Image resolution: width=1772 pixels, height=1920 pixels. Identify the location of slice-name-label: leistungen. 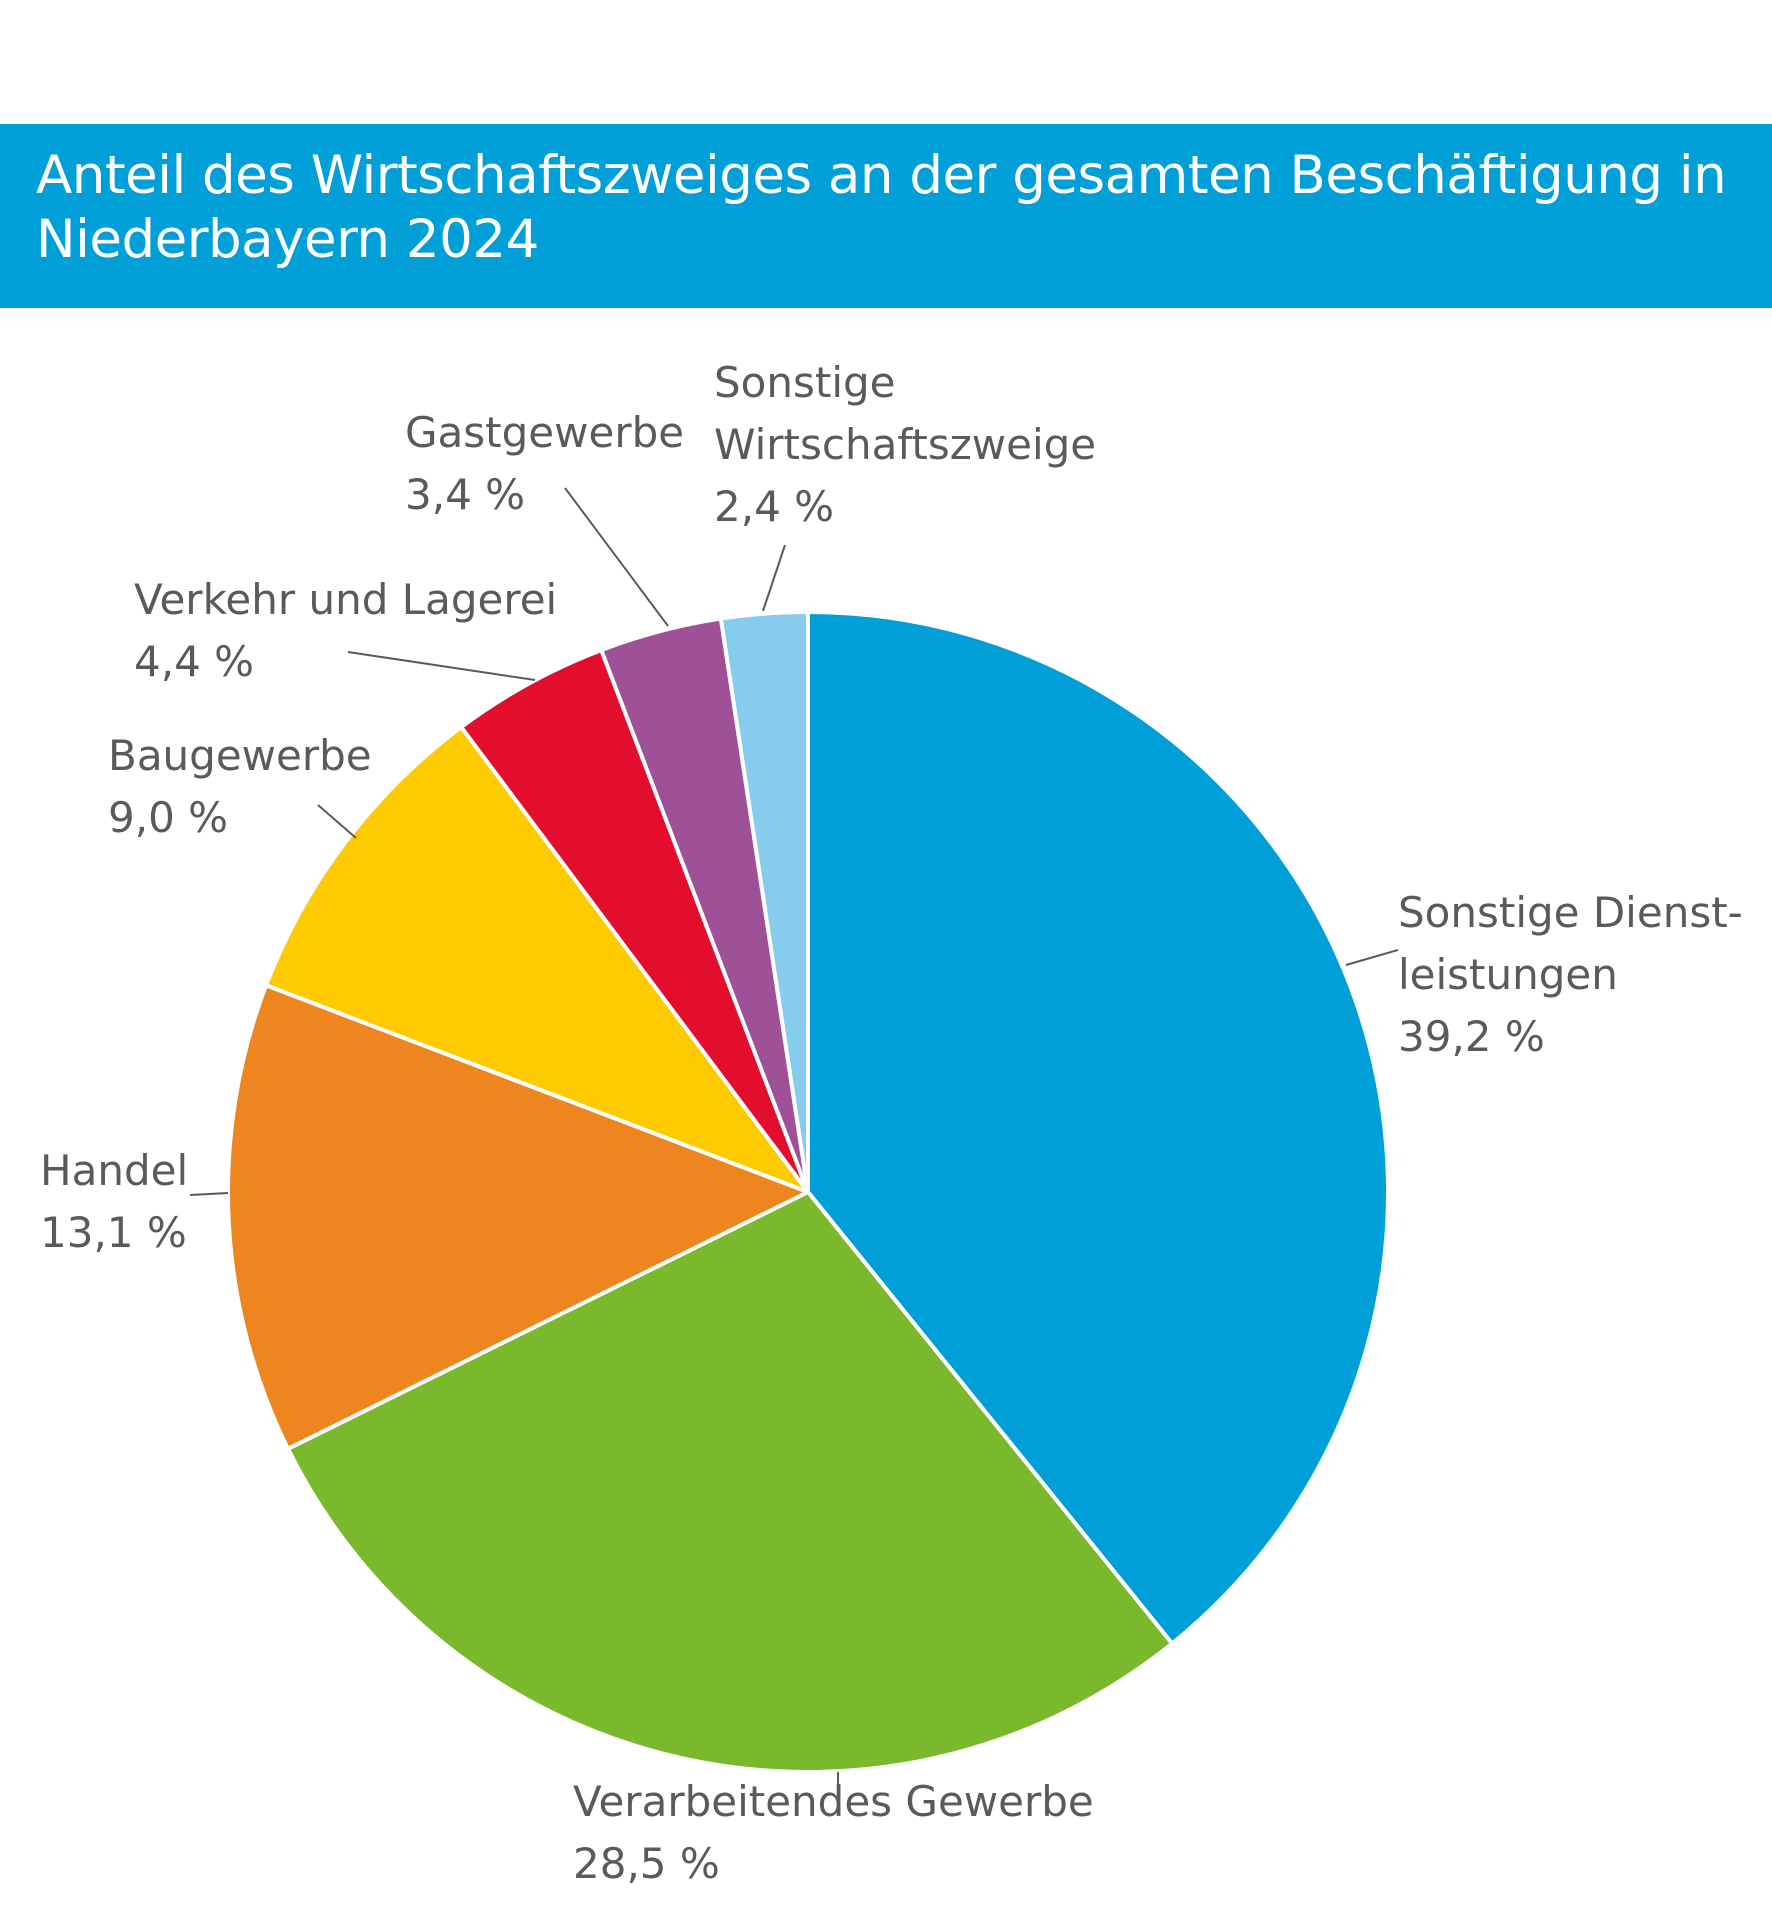
(1508, 974).